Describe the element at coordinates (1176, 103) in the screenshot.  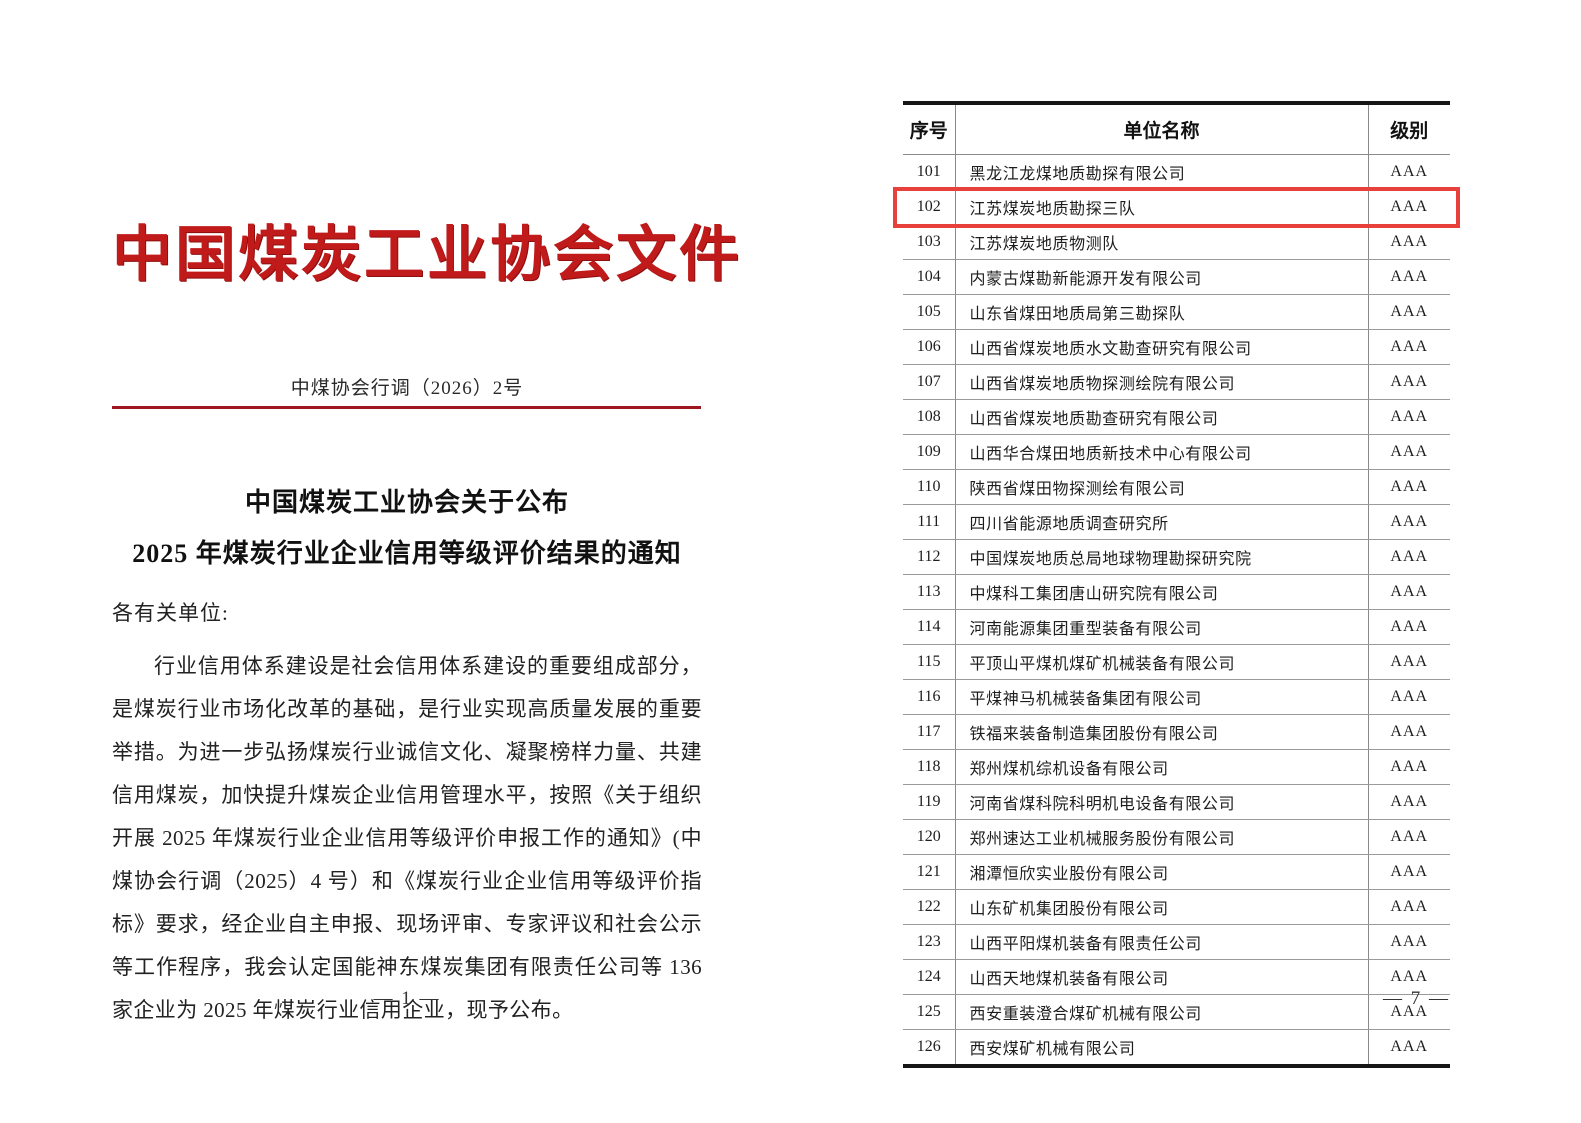
I see `table-top-border` at that location.